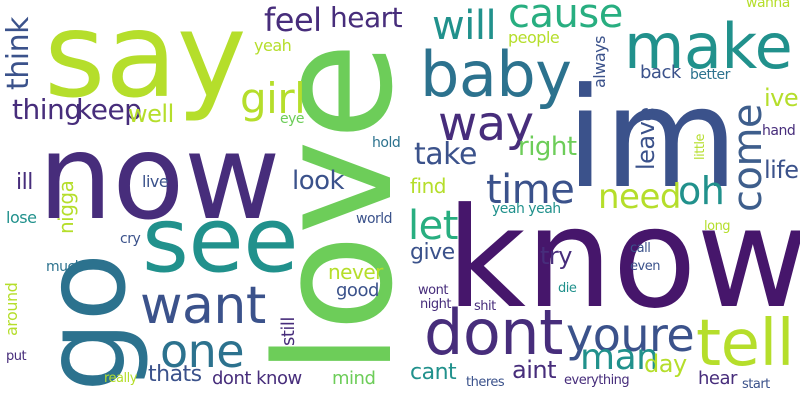 Image resolution: width=800 pixels, height=400 pixels. I want to click on word-try: try, so click(556, 256).